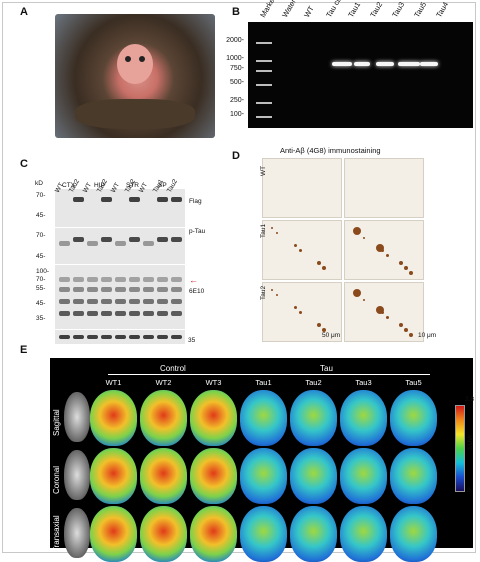  I want to click on mw-label: 100-, so click(43, 271).